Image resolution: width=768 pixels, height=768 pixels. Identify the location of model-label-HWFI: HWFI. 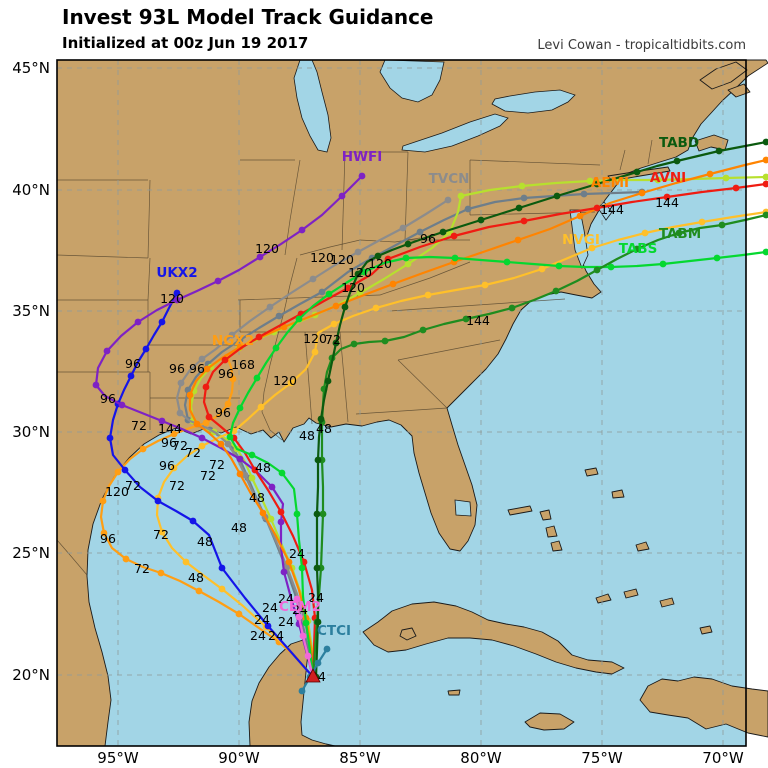
(362, 157).